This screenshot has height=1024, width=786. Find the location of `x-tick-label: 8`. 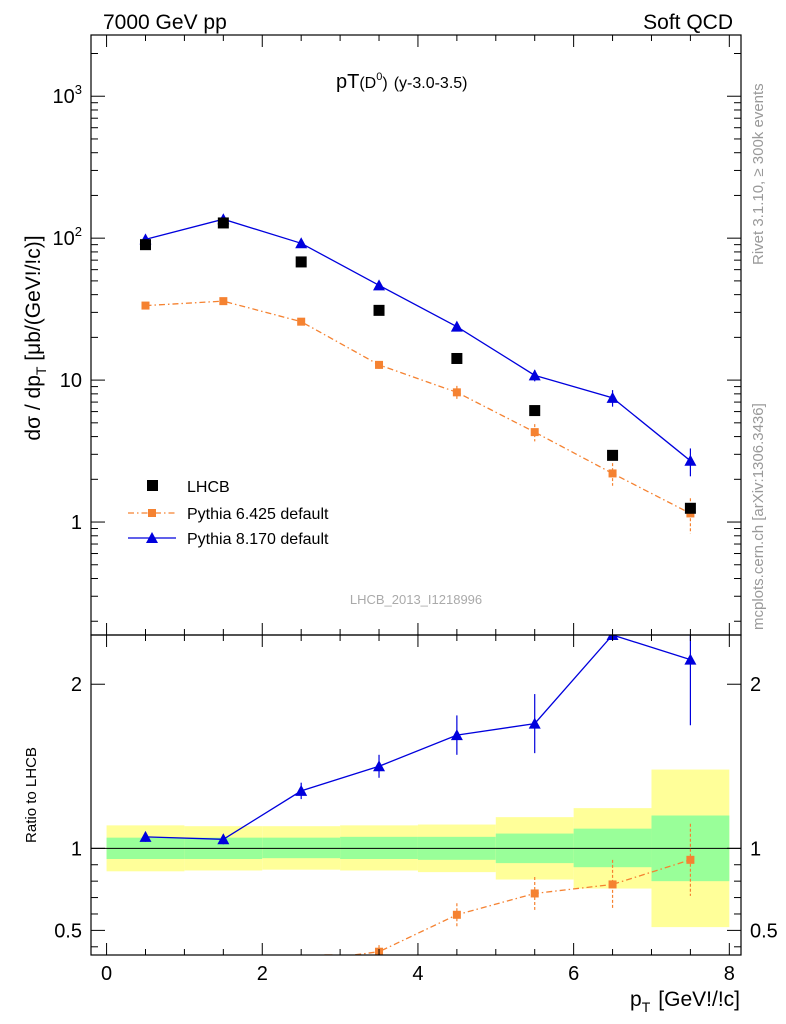

x-tick-label: 8 is located at coordinates (729, 974).